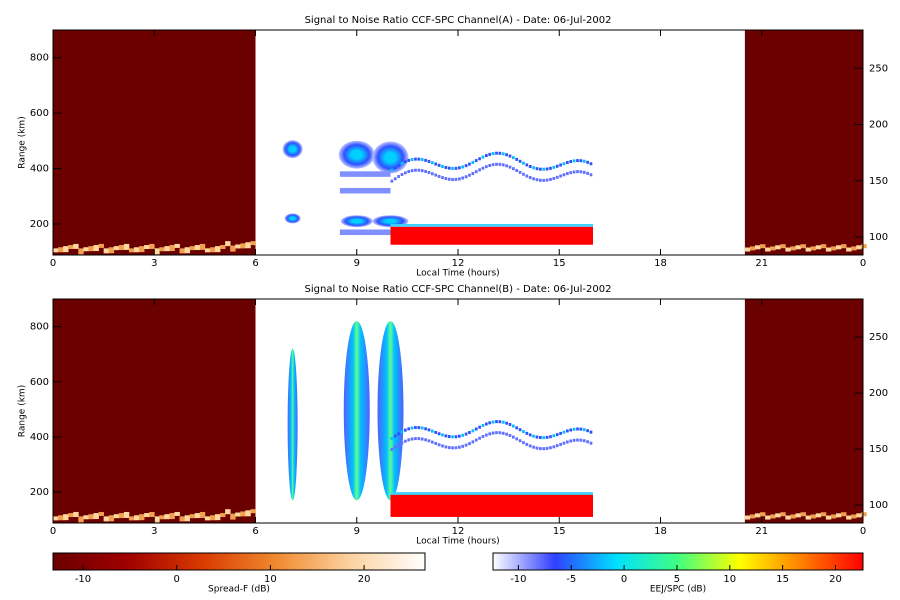 The height and width of the screenshot is (600, 900). What do you see at coordinates (458, 263) in the screenshot?
I see `x-tick-label: 12` at bounding box center [458, 263].